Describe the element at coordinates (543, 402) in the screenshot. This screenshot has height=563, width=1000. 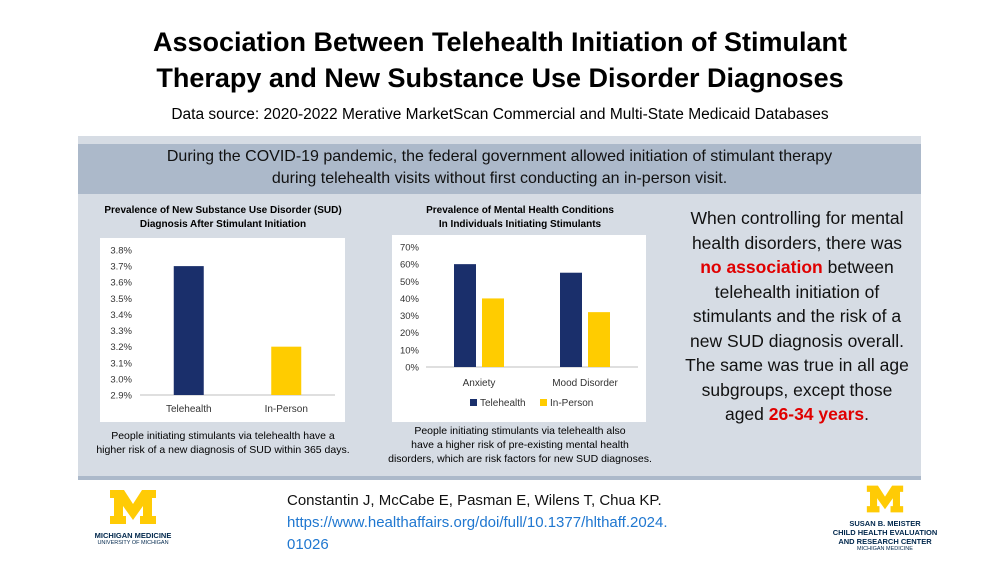
I see `legend-swatch-in-person` at that location.